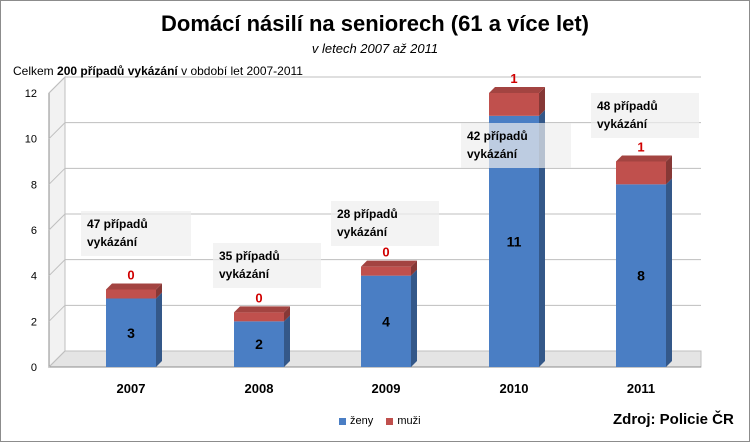 The width and height of the screenshot is (750, 443). Describe the element at coordinates (362, 421) in the screenshot. I see `legend-label-zeny: ženy` at that location.